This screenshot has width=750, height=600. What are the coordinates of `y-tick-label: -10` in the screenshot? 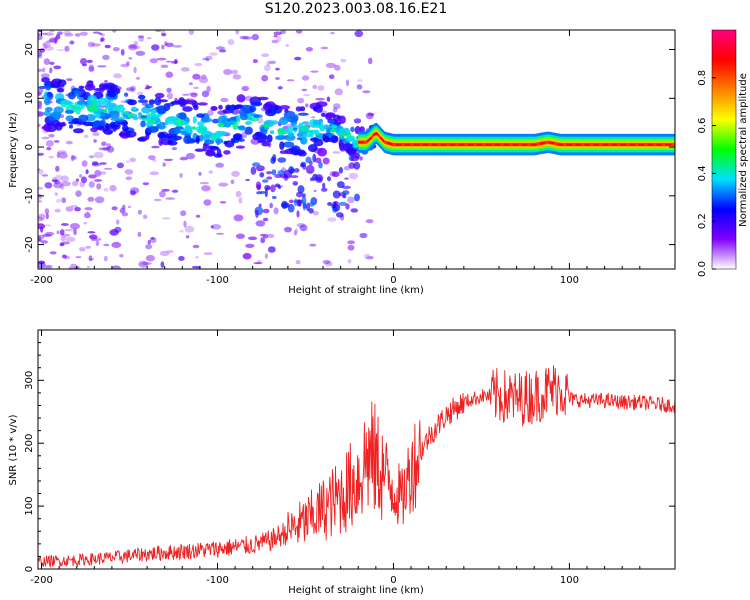 It's located at (29, 196).